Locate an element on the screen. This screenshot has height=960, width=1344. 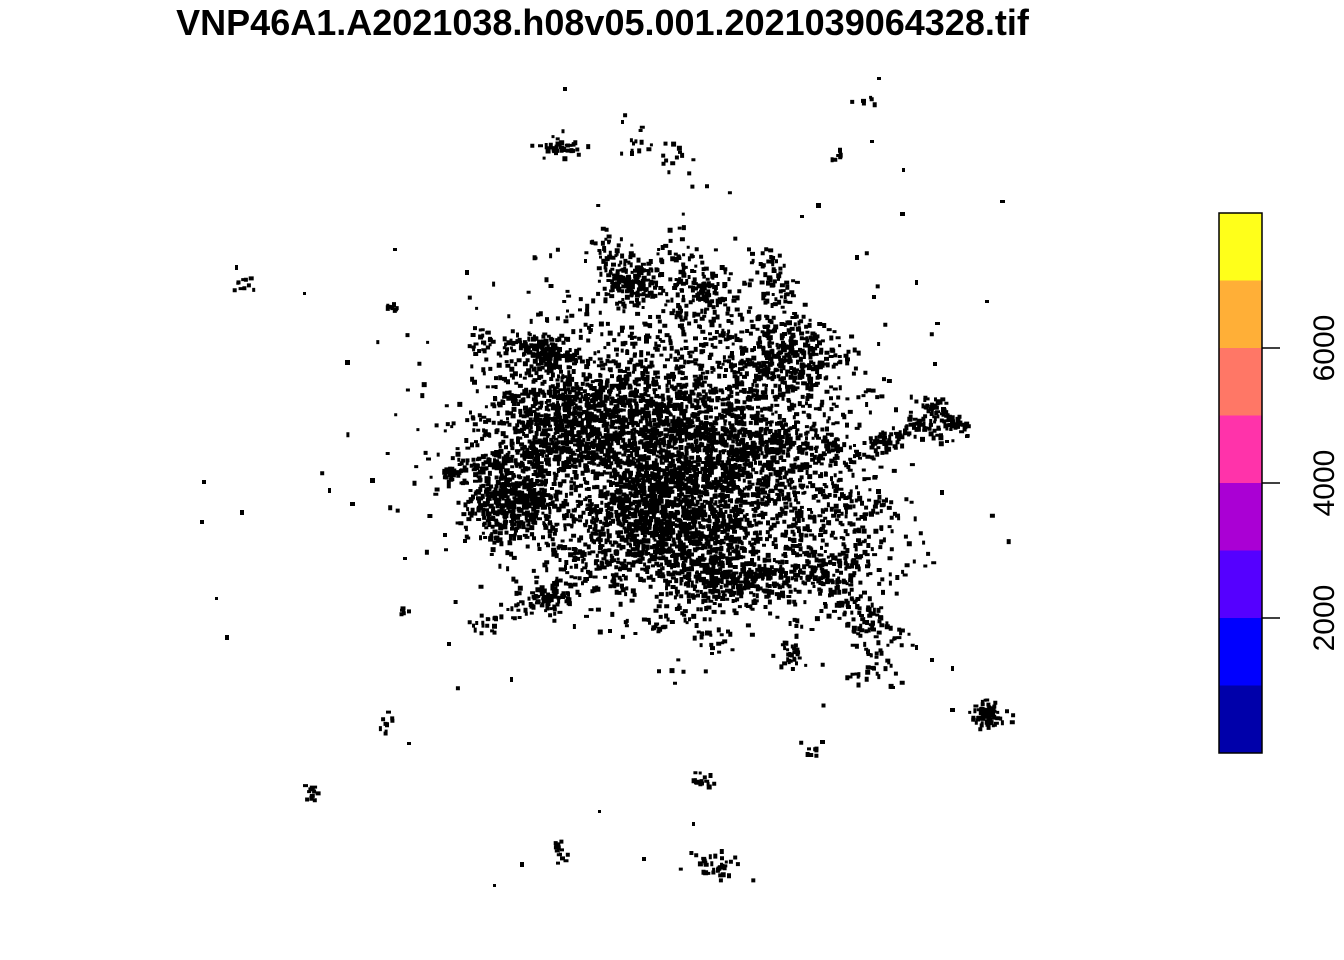
legend-tick-label: 6000 is located at coordinates (1324, 348).